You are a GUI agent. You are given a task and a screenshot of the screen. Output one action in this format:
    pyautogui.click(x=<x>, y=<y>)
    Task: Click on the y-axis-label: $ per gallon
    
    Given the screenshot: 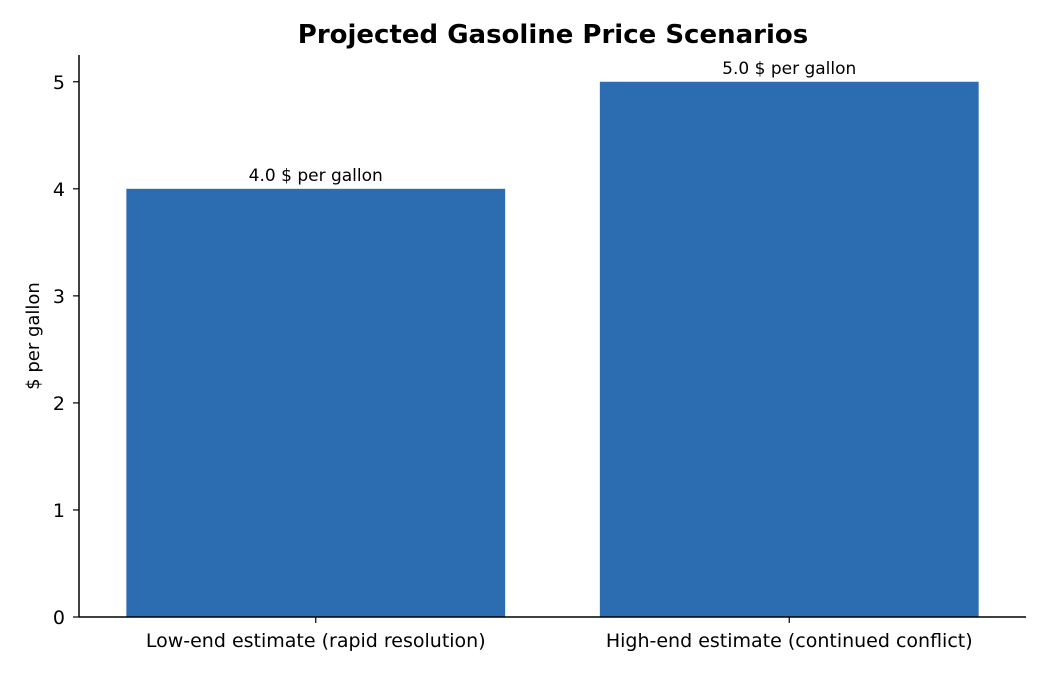 What is the action you would take?
    pyautogui.click(x=33, y=336)
    